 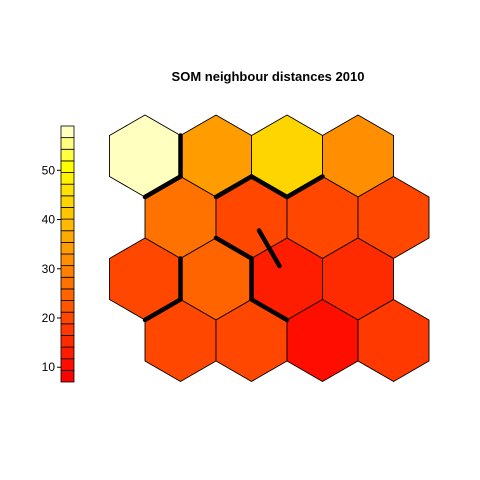 I want to click on legend-tick-label: 40, so click(x=49, y=220).